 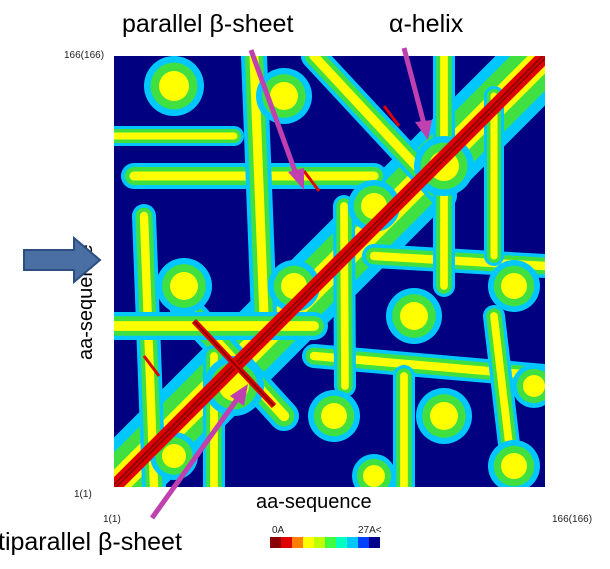 What do you see at coordinates (370, 530) in the screenshot?
I see `legend-max-label: 27A<` at bounding box center [370, 530].